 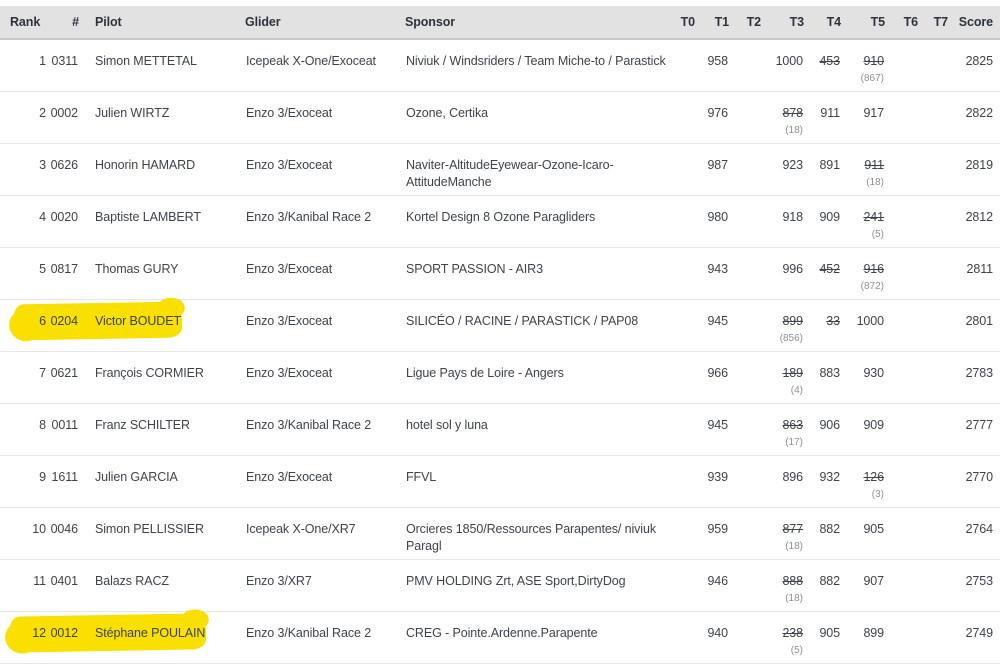 I want to click on task-cell-t1: 980, so click(x=712, y=221).